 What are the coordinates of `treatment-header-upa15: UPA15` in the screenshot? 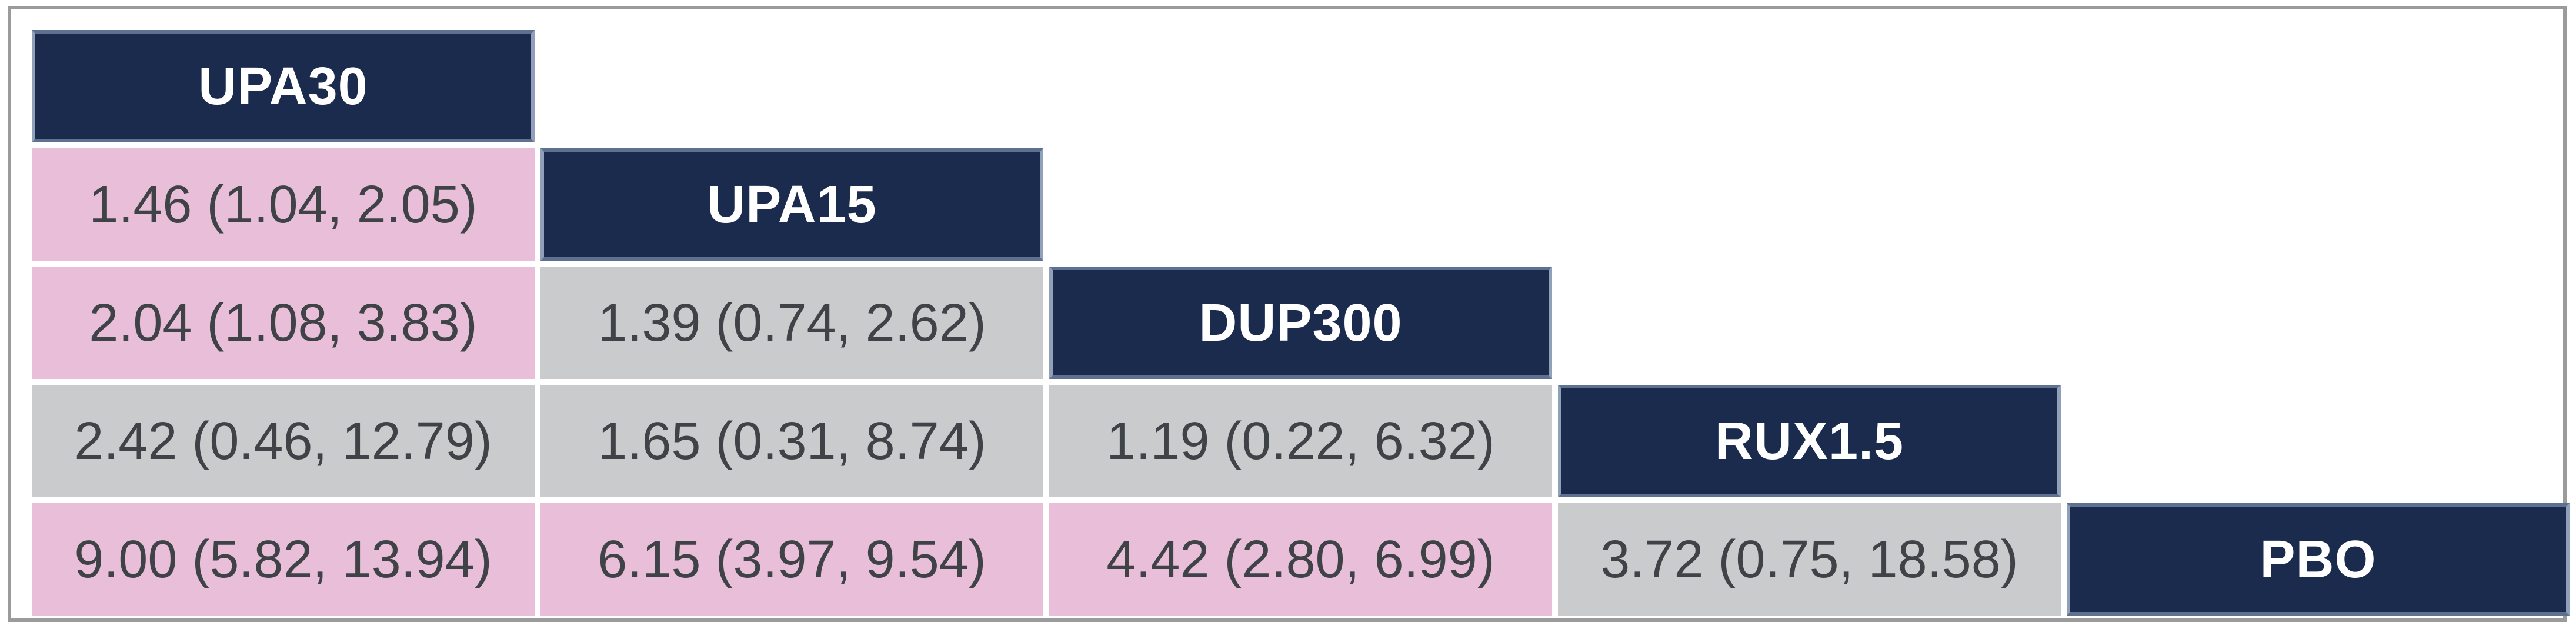 It's located at (791, 204).